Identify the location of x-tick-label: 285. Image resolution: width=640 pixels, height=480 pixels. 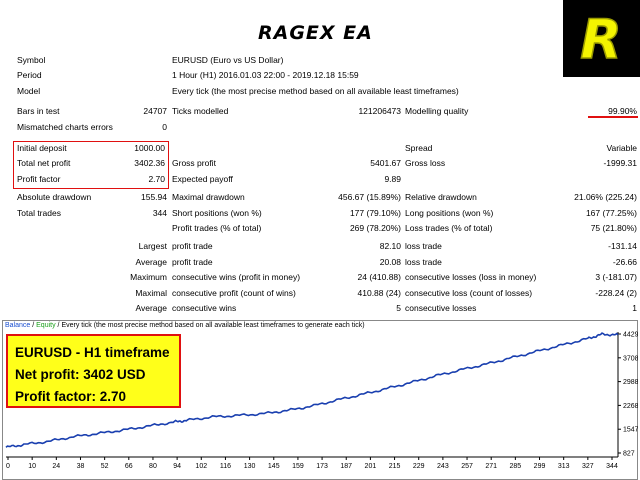
(516, 466).